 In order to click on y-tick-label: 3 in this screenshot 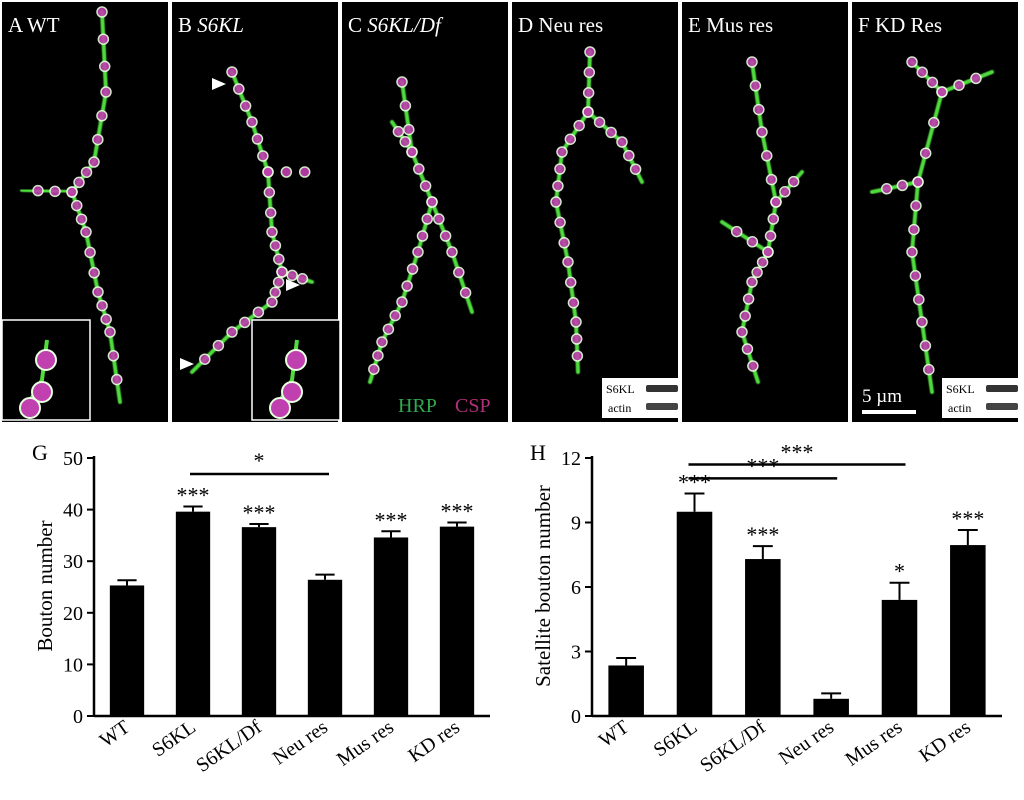, I will do `click(576, 653)`.